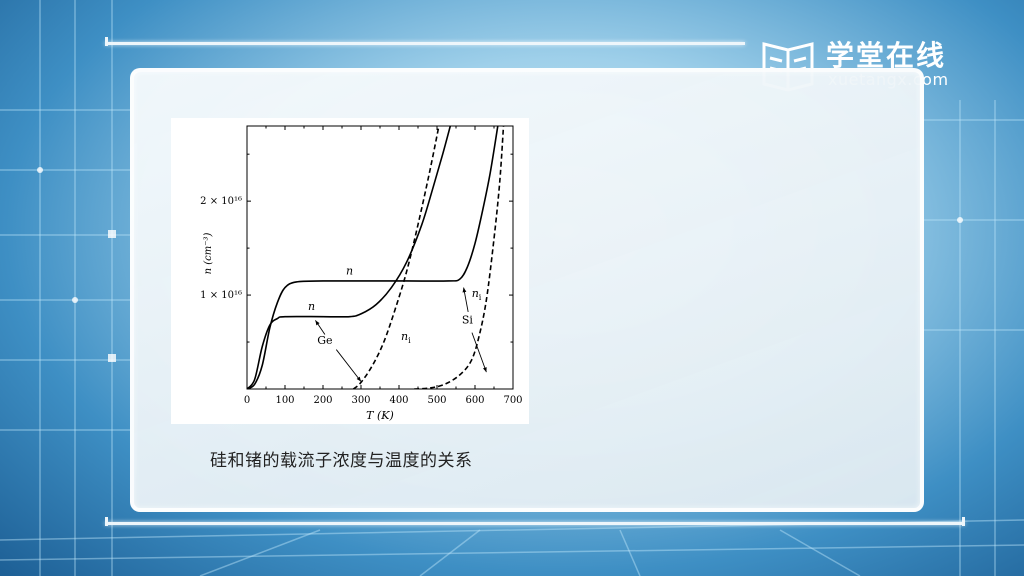 This screenshot has height=576, width=1024. Describe the element at coordinates (425, 43) in the screenshot. I see `frame-top-line` at that location.